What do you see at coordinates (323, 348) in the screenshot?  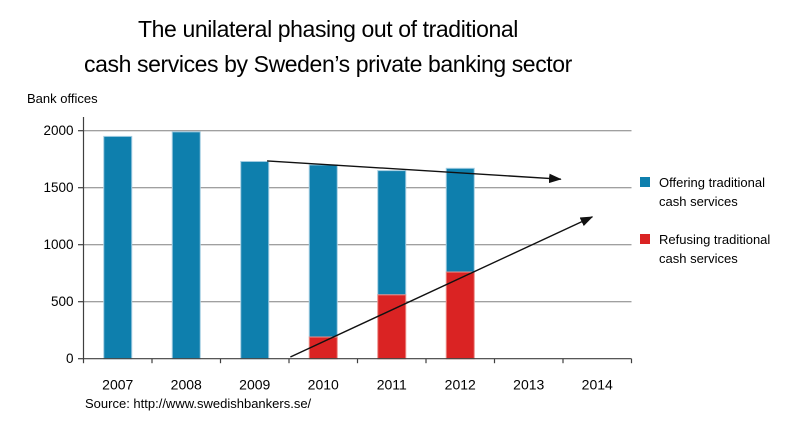 I see `bar-2010-refusing` at bounding box center [323, 348].